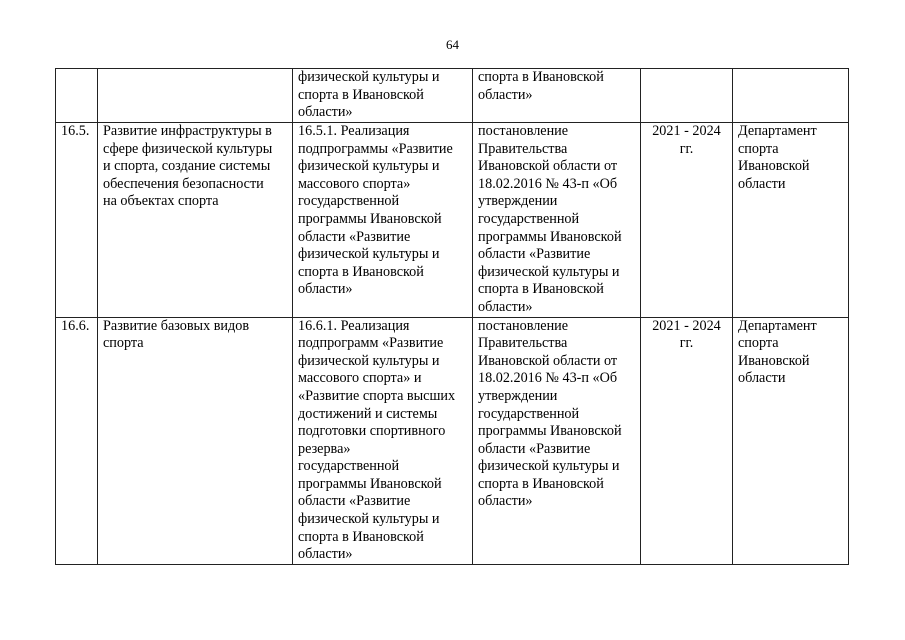 Image resolution: width=905 pixels, height=640 pixels. Describe the element at coordinates (556, 95) in the screenshot. I see `cell-basis: спорта в Ивановской области»` at that location.